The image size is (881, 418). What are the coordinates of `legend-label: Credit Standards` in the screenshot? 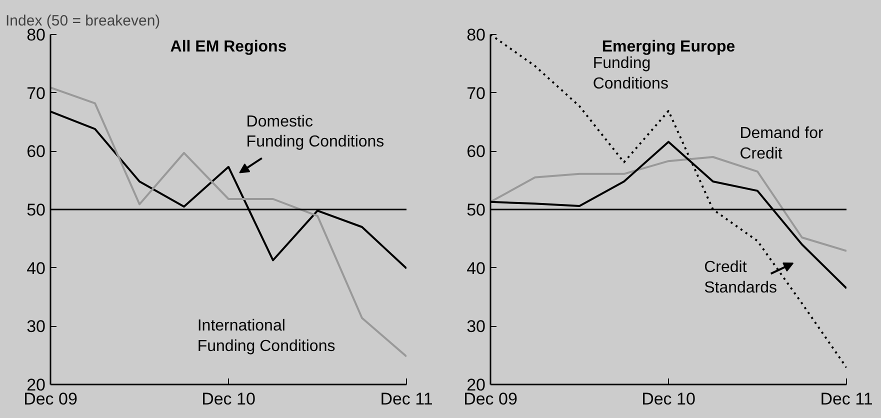 It's located at (741, 277).